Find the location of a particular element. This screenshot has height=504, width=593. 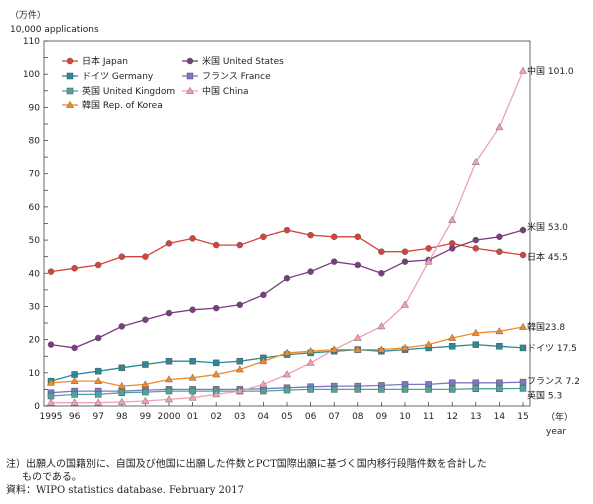

legend-label: 中国 China is located at coordinates (225, 91).